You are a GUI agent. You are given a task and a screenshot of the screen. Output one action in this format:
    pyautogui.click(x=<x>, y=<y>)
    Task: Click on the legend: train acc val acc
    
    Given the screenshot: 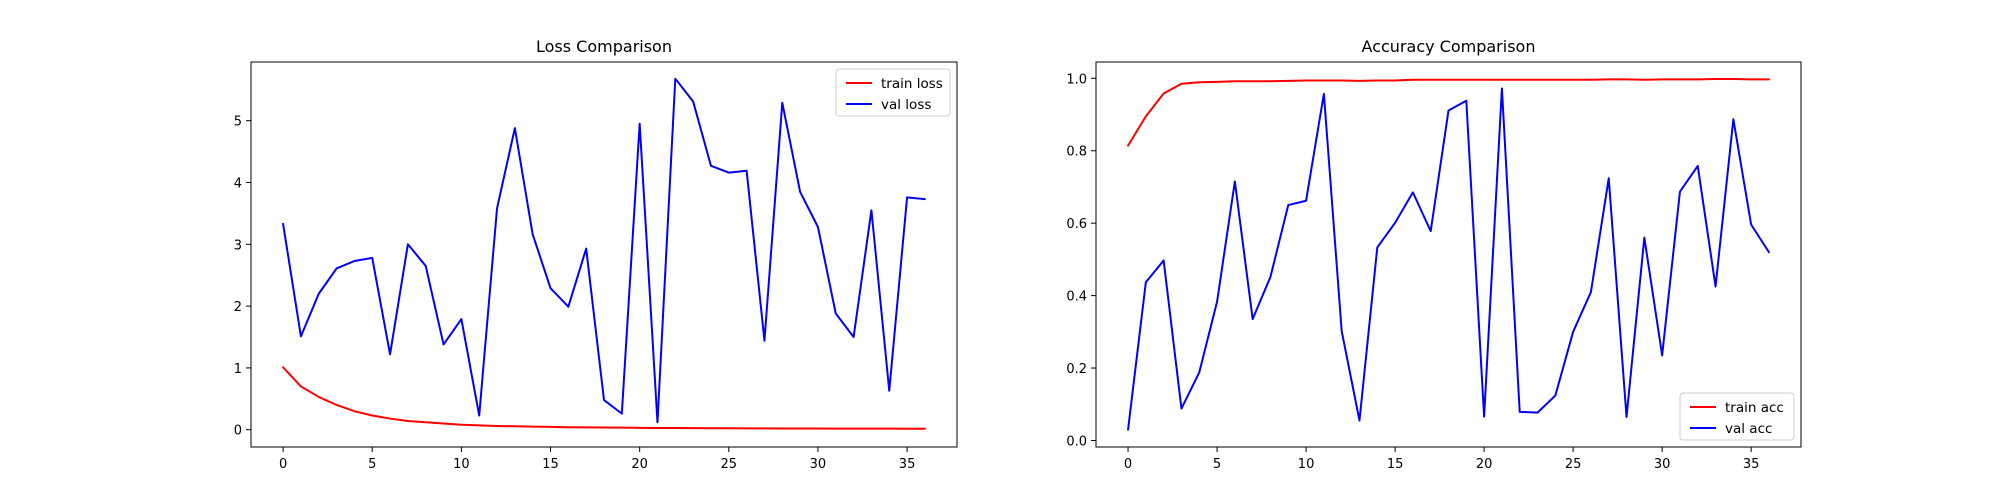 What is the action you would take?
    pyautogui.click(x=1737, y=416)
    